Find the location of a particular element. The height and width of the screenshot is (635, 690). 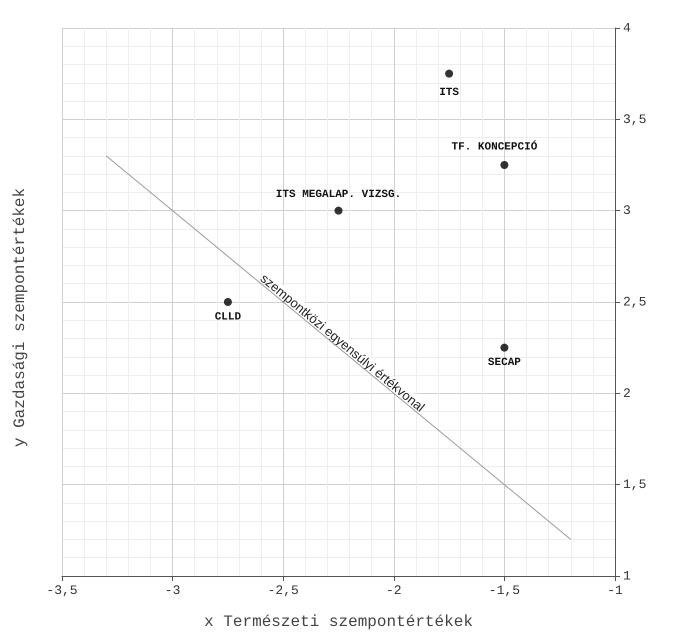

x-tick-label: -2 is located at coordinates (394, 590).